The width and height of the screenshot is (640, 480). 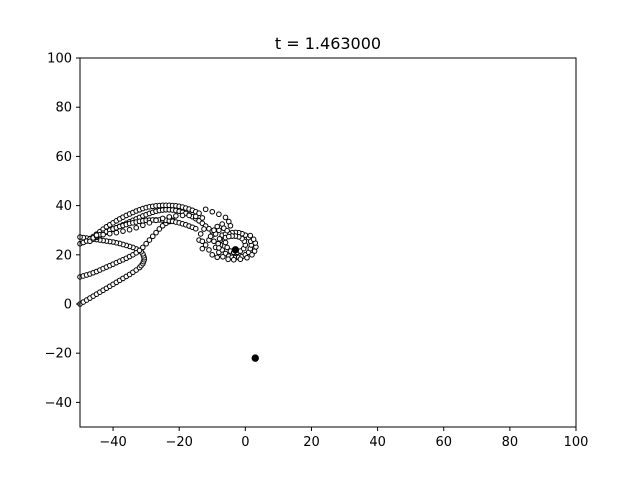 I want to click on y-tick-label: 40, so click(x=63, y=206).